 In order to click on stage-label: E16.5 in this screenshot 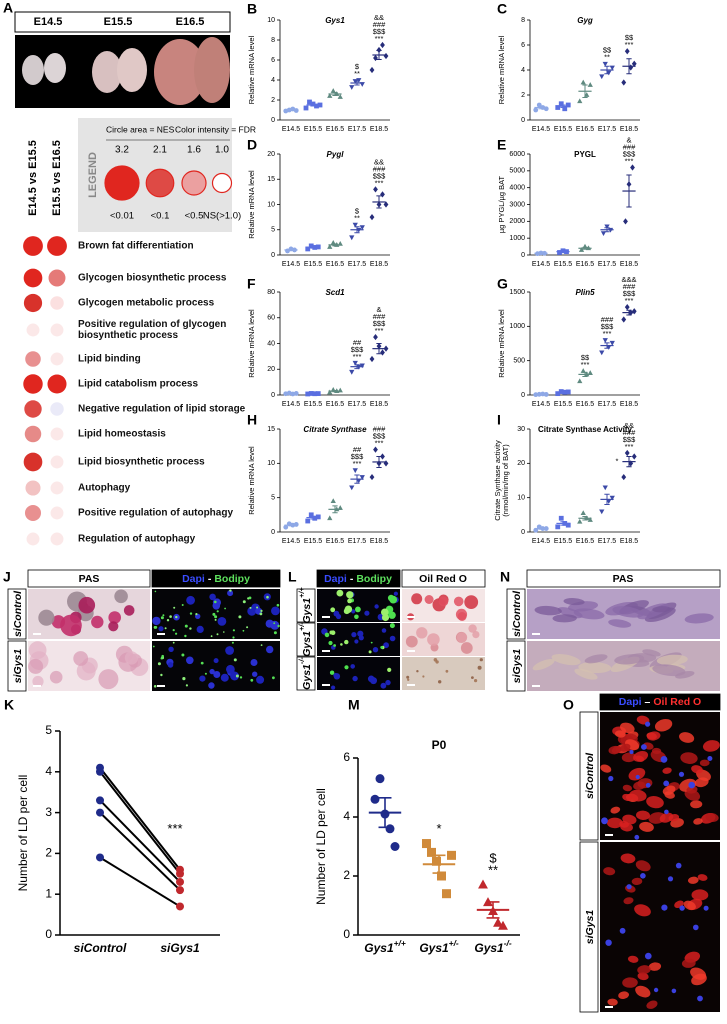, I will do `click(190, 22)`.